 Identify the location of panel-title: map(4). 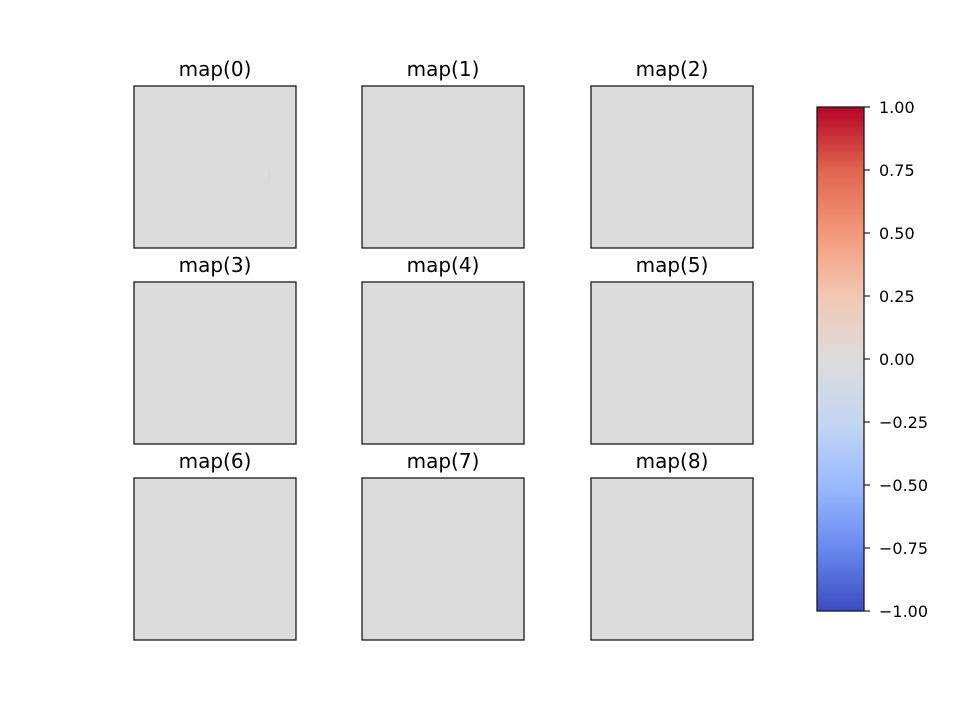
(443, 265).